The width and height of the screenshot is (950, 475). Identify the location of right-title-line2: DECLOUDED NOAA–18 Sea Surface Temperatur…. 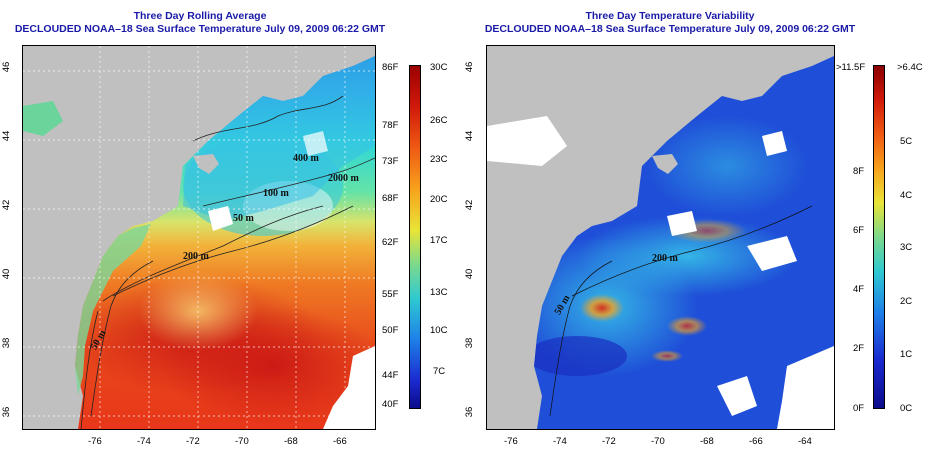
(670, 29).